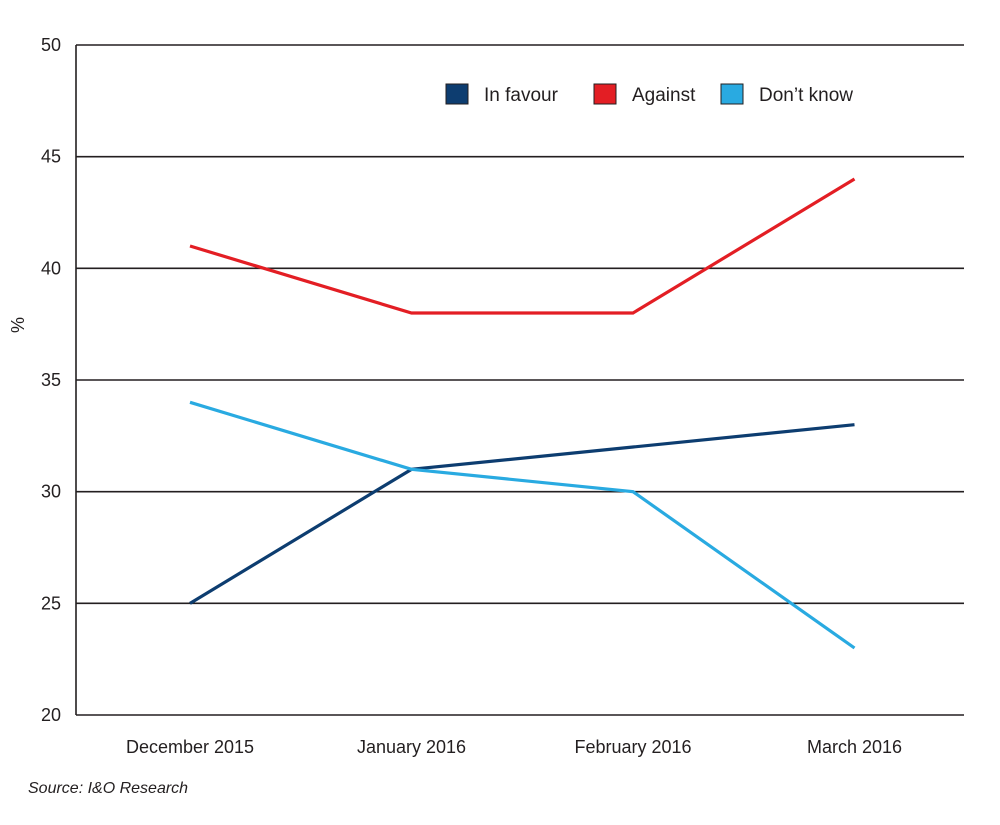  What do you see at coordinates (51, 45) in the screenshot?
I see `y-tick-label: 50` at bounding box center [51, 45].